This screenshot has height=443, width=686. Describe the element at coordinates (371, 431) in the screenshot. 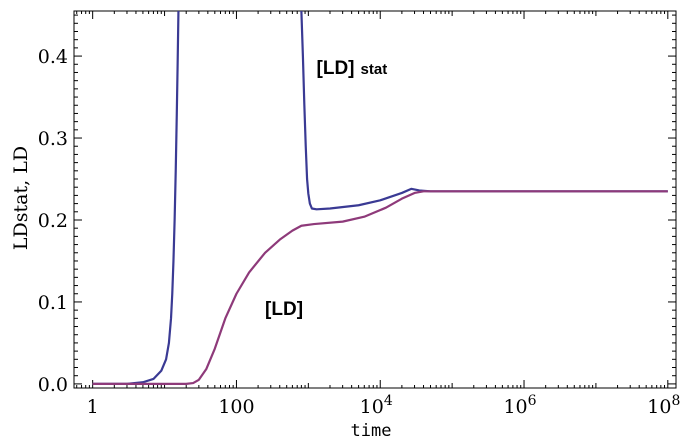

I see `x-axis-title: time` at that location.